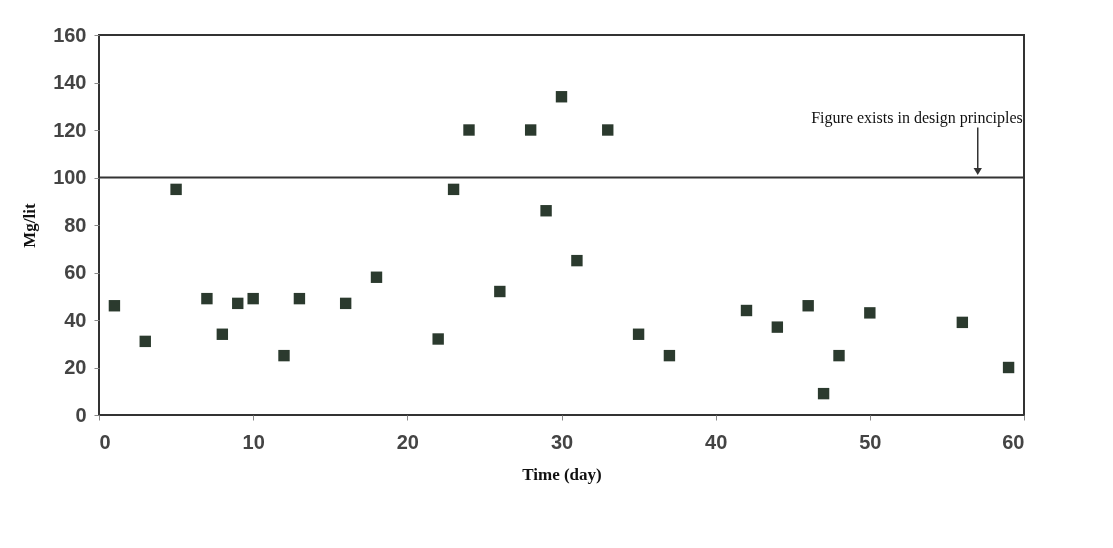  Describe the element at coordinates (70, 34) in the screenshot. I see `y-tick-label: 160` at that location.